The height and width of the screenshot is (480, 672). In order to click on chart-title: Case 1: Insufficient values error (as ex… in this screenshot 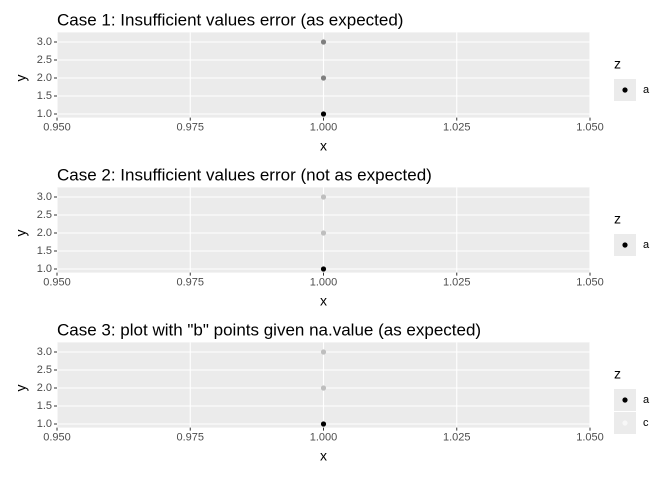, I will do `click(230, 19)`.